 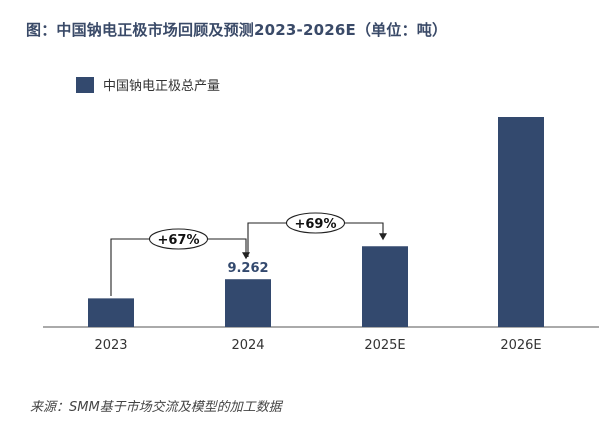 I want to click on legend: 中国钠电正极总产量, so click(x=148, y=84).